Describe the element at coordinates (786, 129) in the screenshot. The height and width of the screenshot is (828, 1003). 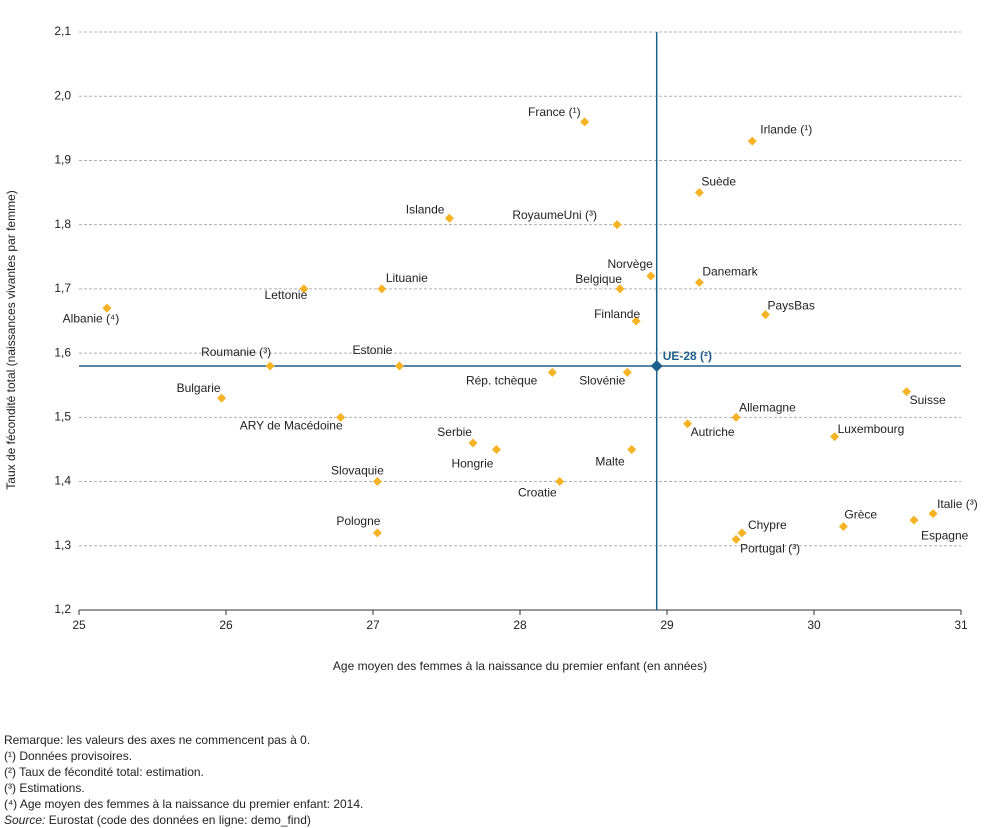
I see `point-label: Irlande (¹)` at that location.